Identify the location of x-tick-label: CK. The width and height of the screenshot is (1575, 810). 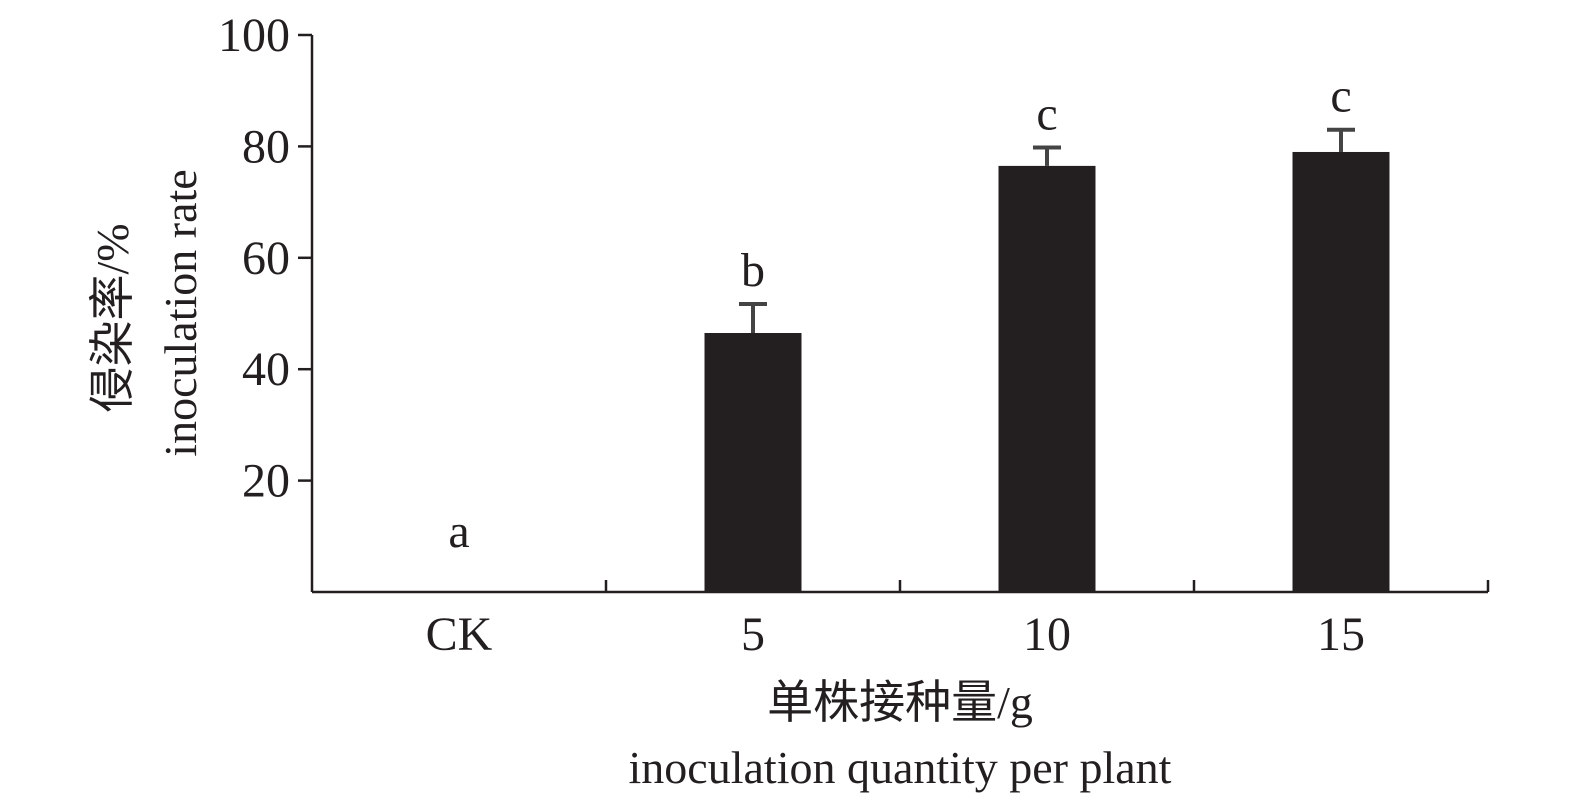
(459, 634).